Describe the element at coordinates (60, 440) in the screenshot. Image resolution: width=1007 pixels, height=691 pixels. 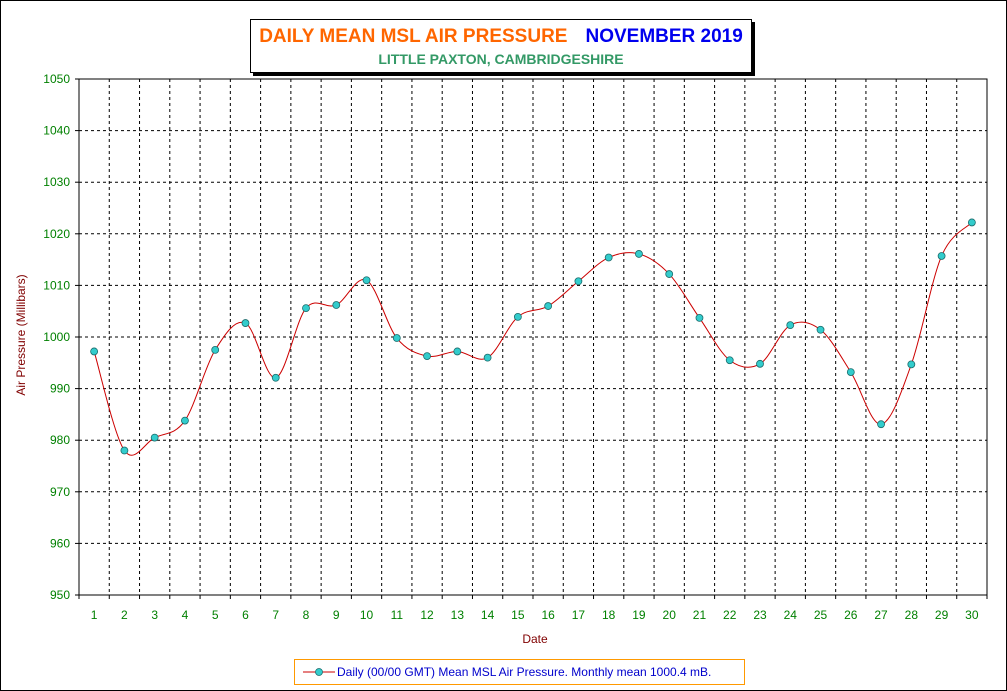
I see `y-tick-label: 980` at that location.